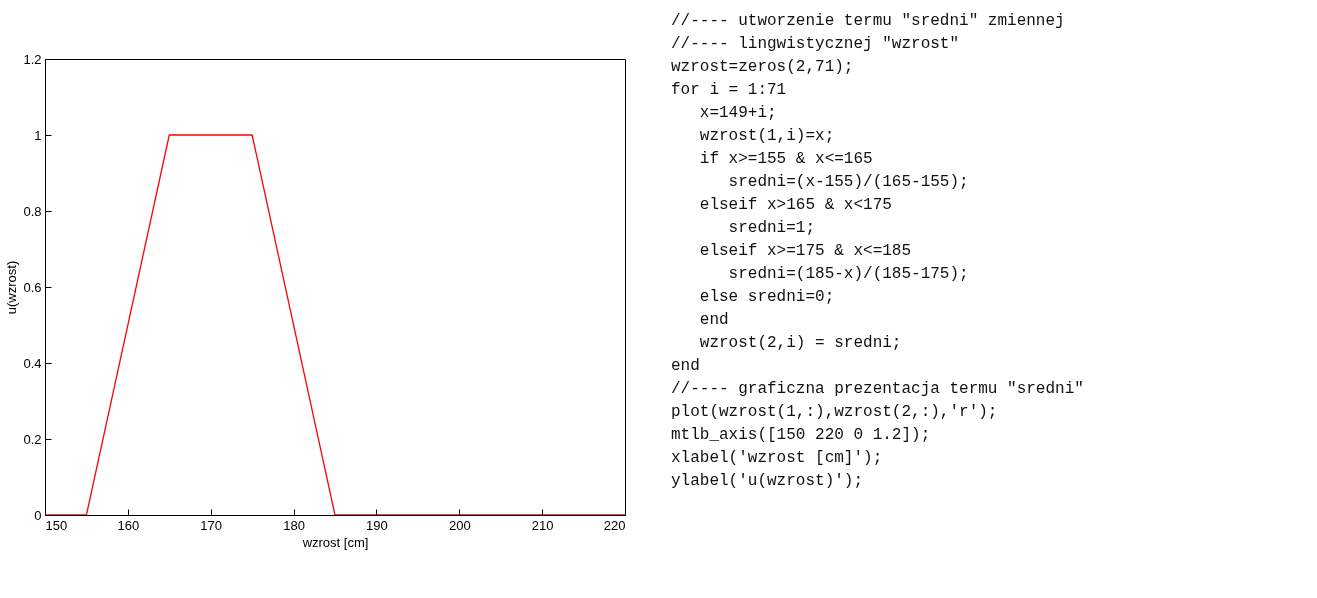 This screenshot has height=598, width=1317. Describe the element at coordinates (767, 297) in the screenshot. I see `text: else sredni=0;` at that location.